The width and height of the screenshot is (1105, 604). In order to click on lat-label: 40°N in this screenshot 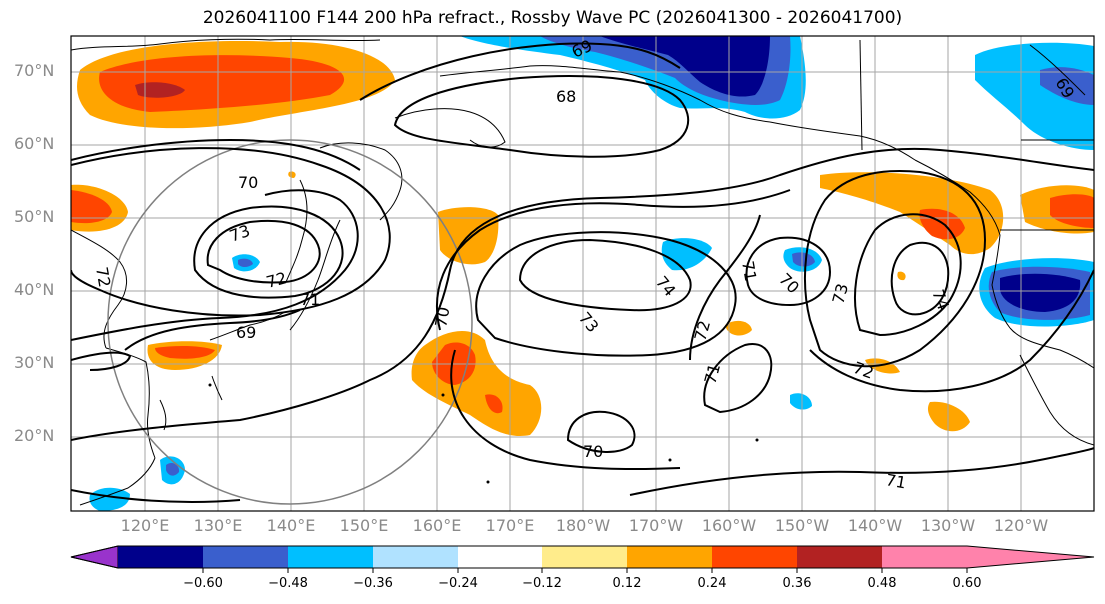, I will do `click(34, 289)`.